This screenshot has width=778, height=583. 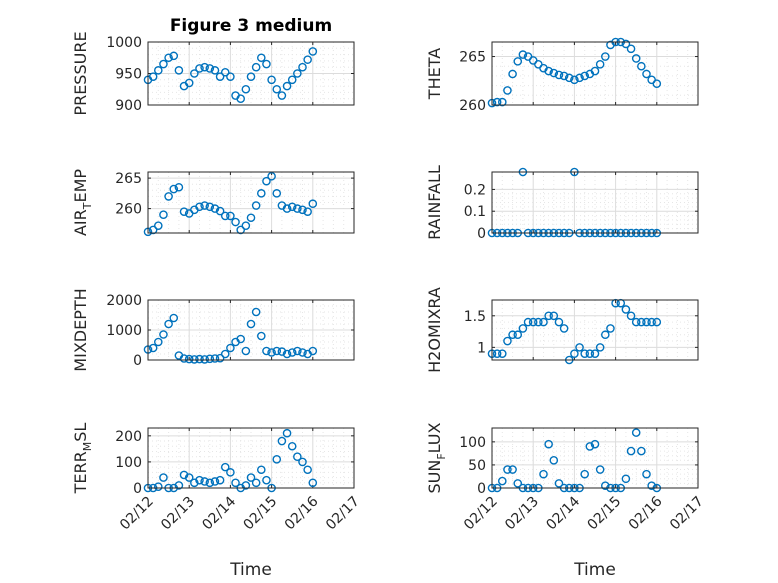 What do you see at coordinates (475, 212) in the screenshot?
I see `y-tick-label: 0.1` at bounding box center [475, 212].